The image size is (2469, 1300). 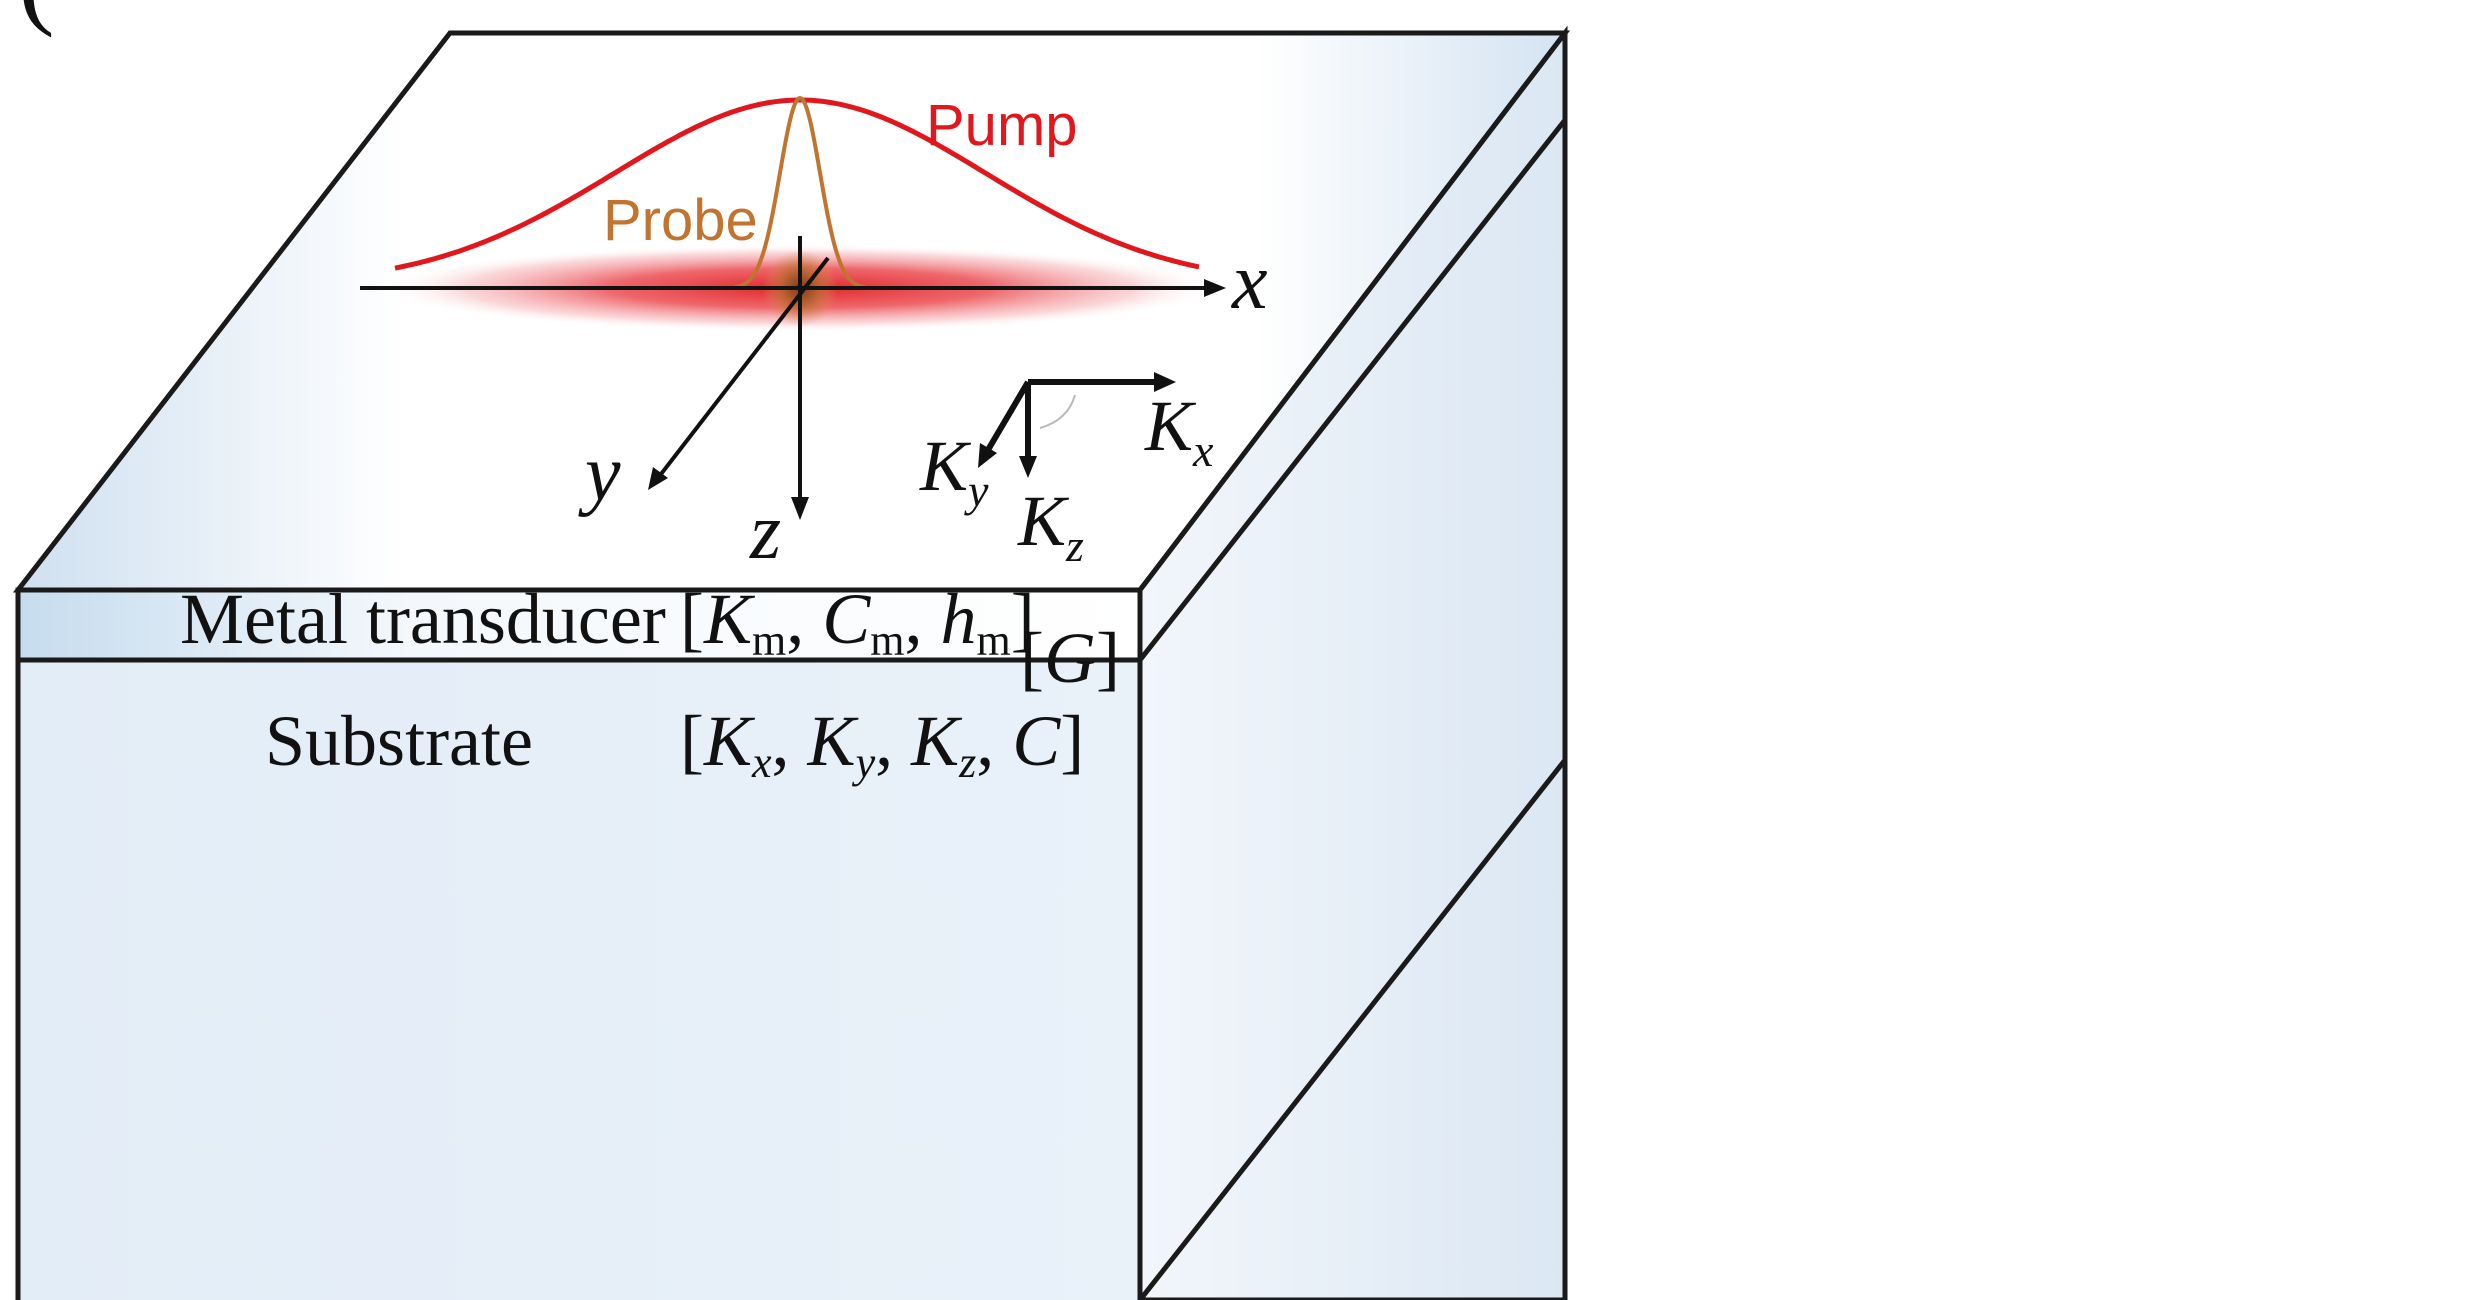 What do you see at coordinates (1072, 741) in the screenshot?
I see `substrate-param-close: ]` at bounding box center [1072, 741].